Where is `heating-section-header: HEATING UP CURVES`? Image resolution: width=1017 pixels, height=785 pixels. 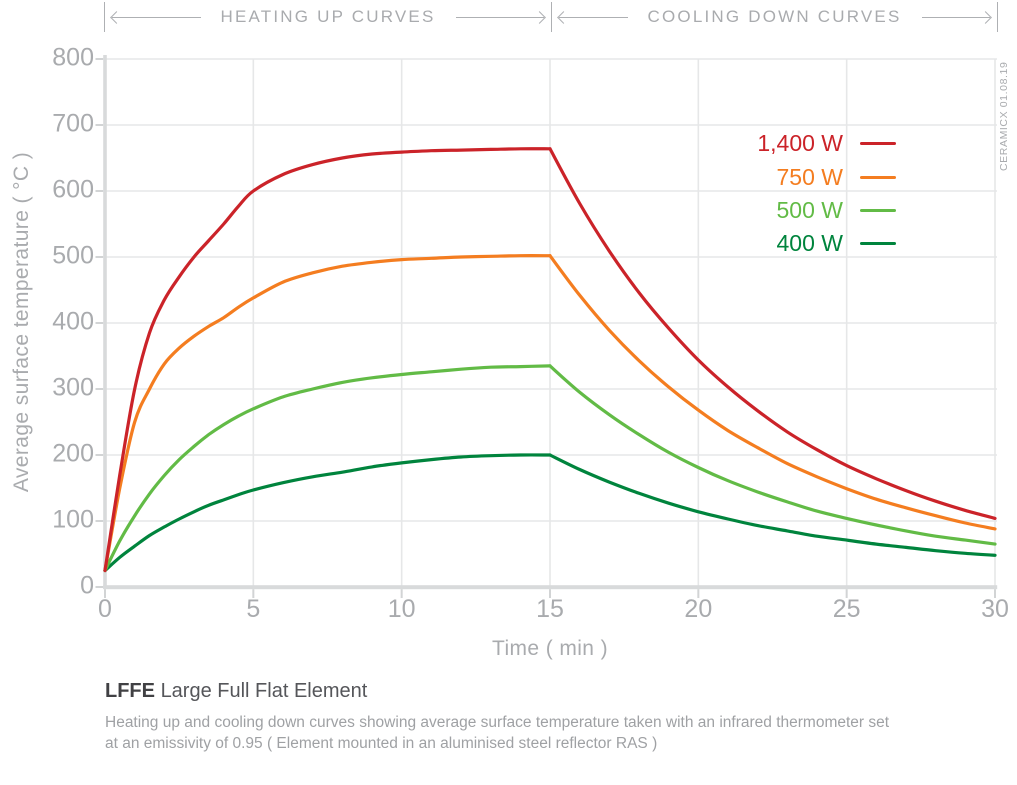
heating-section-header: HEATING UP CURVES is located at coordinates (328, 17).